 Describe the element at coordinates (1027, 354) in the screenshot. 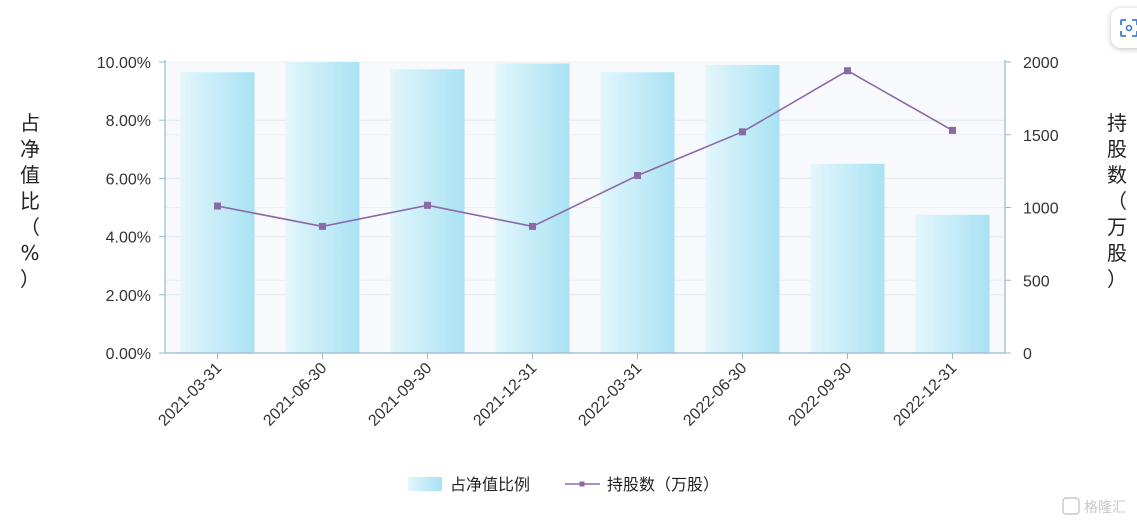

I see `y-tick-label-right: 0` at that location.